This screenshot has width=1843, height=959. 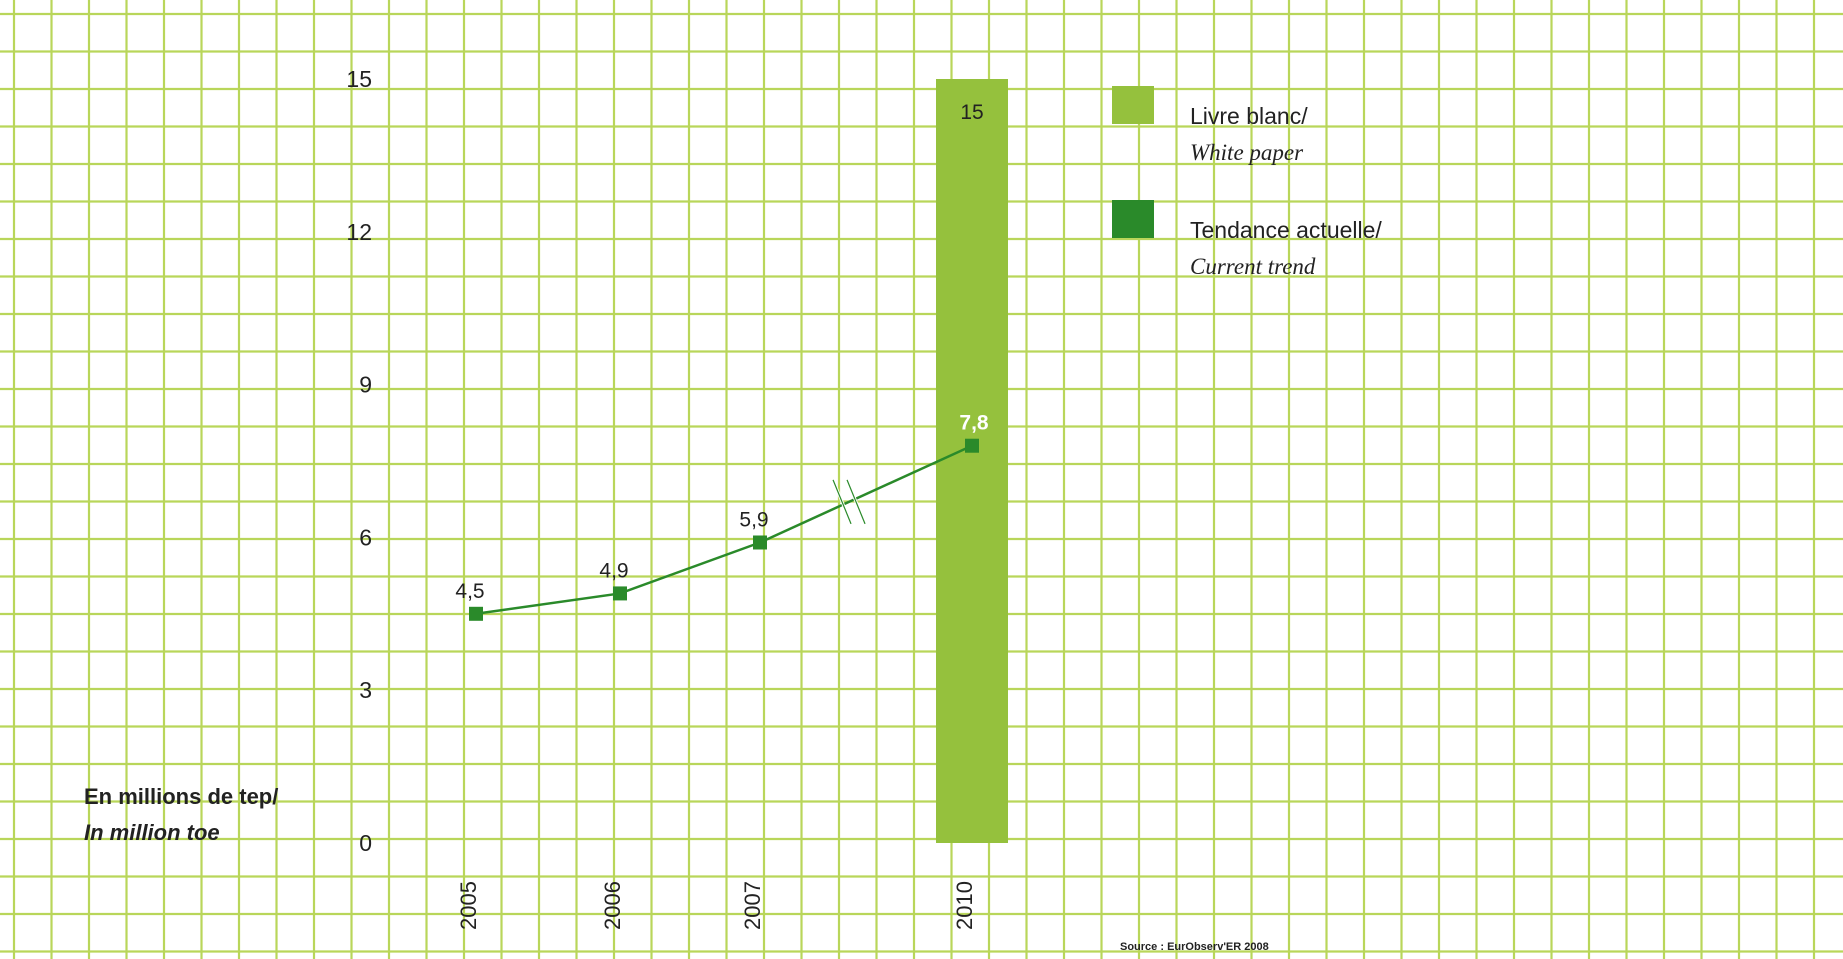 What do you see at coordinates (1249, 116) in the screenshot?
I see `legend-label-white-paper: Livre blanc/` at bounding box center [1249, 116].